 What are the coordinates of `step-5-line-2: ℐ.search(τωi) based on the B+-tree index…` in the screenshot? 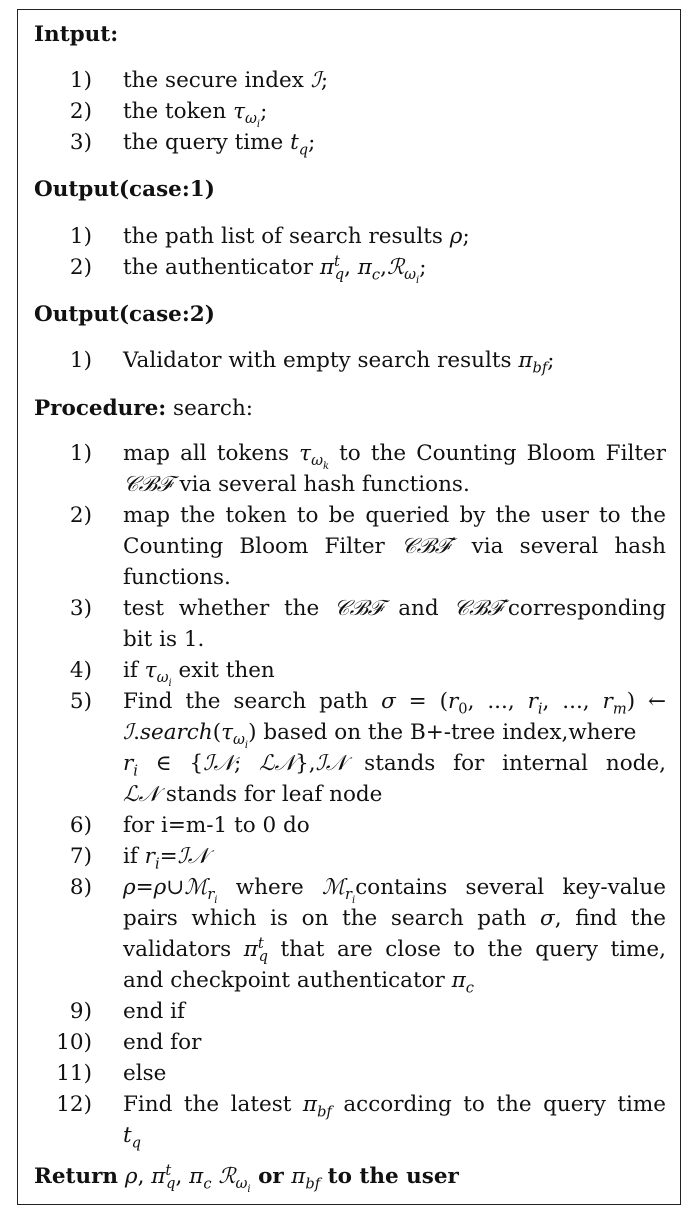 It's located at (380, 736).